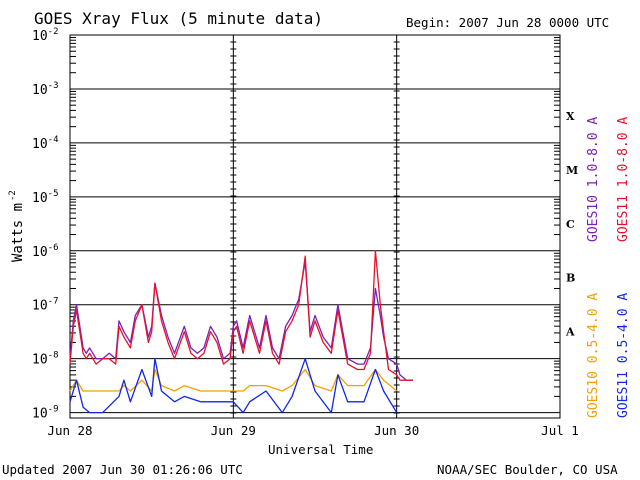  Describe the element at coordinates (507, 22) in the screenshot. I see `begin-label: Begin: 2007 Jun 28 0000 UTC` at that location.